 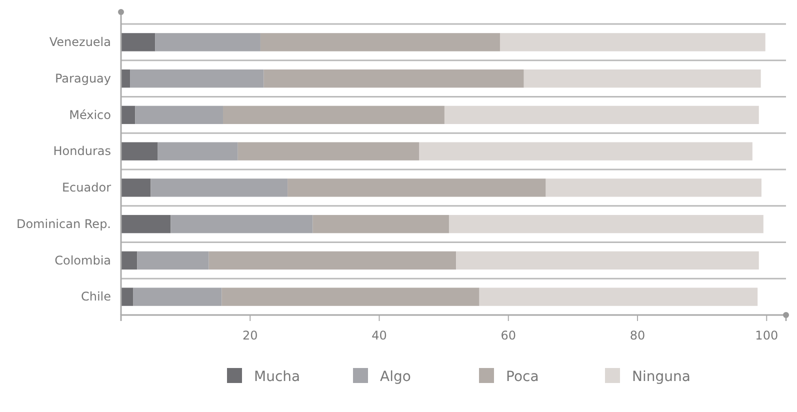 What do you see at coordinates (379, 335) in the screenshot?
I see `x-tick-label: 40` at bounding box center [379, 335].